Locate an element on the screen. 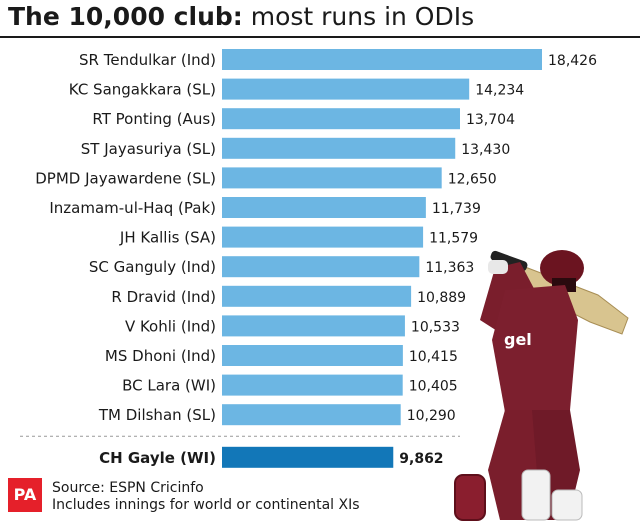 This screenshot has height=523, width=640. cricketer-photo: gel is located at coordinates (541, 385).